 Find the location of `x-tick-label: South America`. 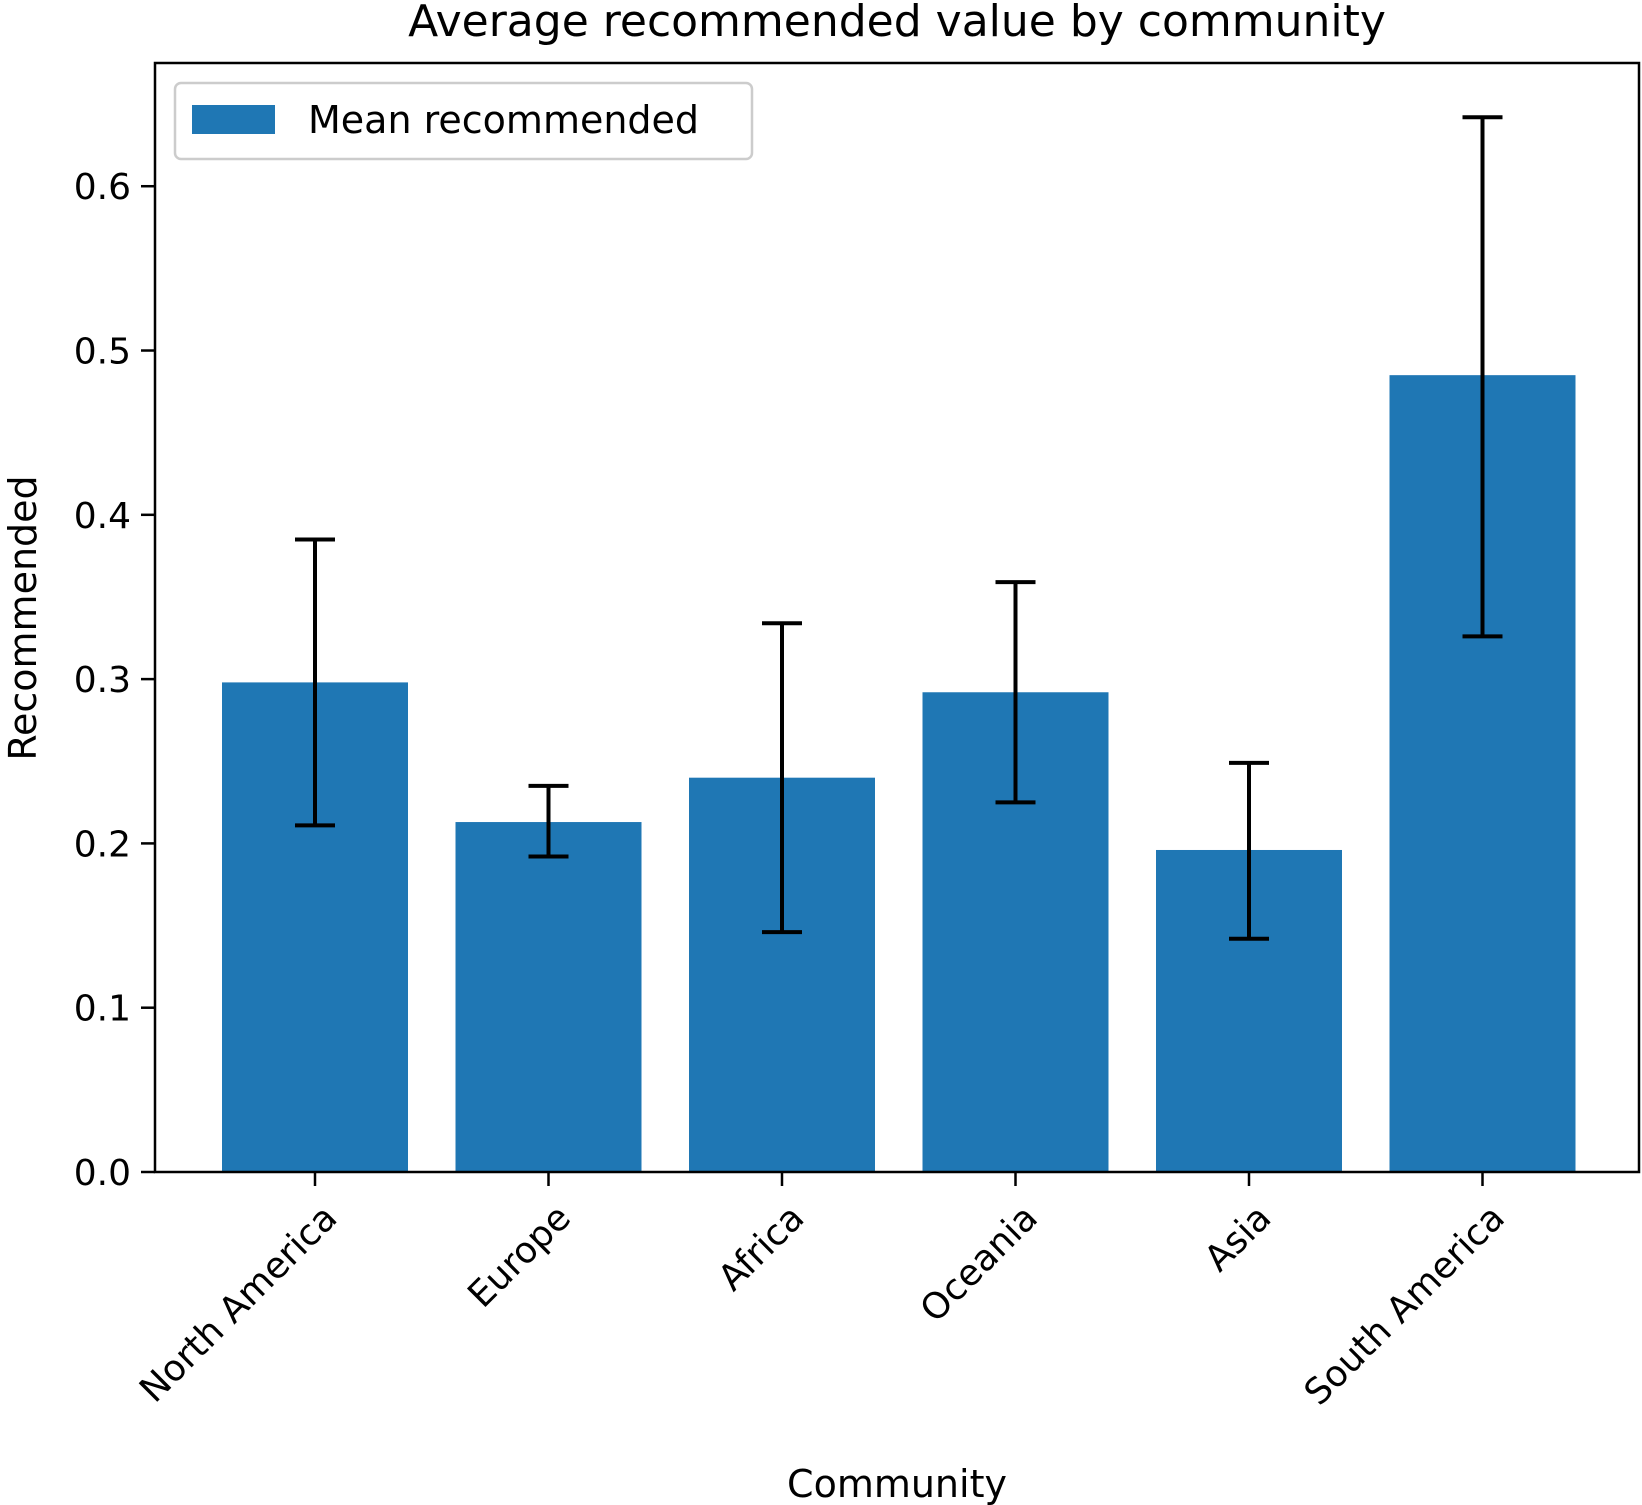

x-tick-label: South America is located at coordinates (1405, 1305).